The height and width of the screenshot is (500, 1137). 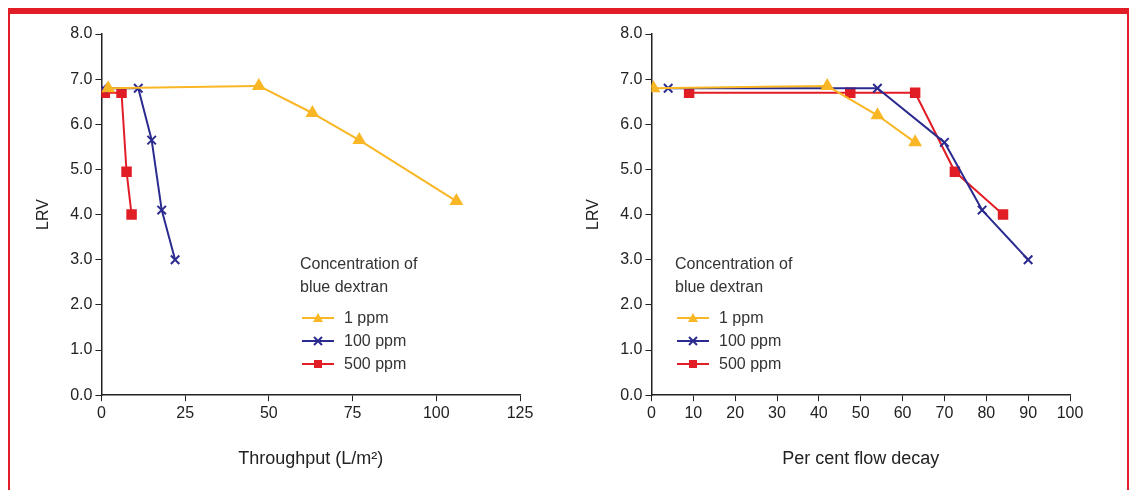 What do you see at coordinates (861, 458) in the screenshot?
I see `x-axis-title: Per cent flow decay` at bounding box center [861, 458].